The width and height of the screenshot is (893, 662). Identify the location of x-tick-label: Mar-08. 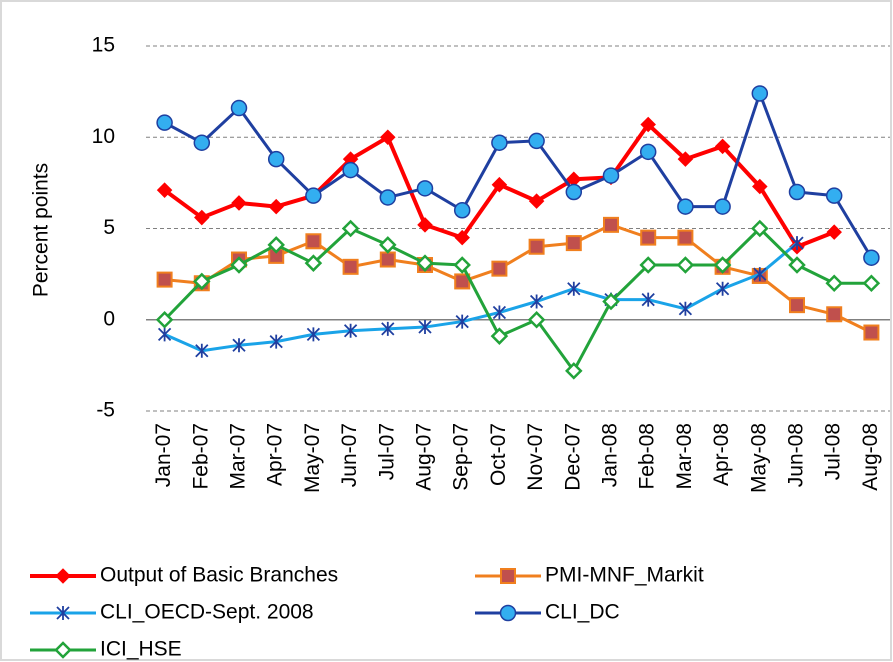
(684, 456).